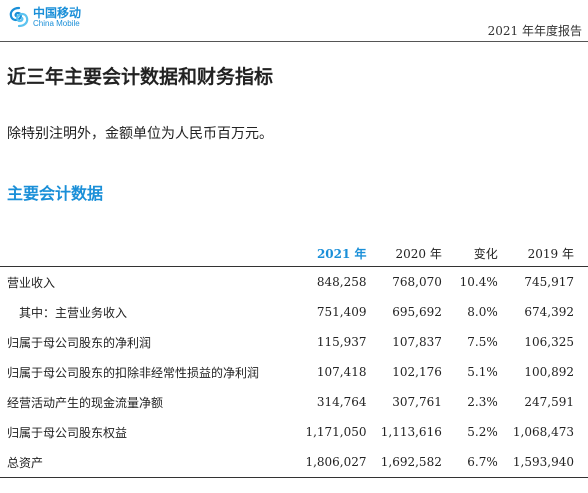  I want to click on header-2021: 2021 年, so click(322, 253).